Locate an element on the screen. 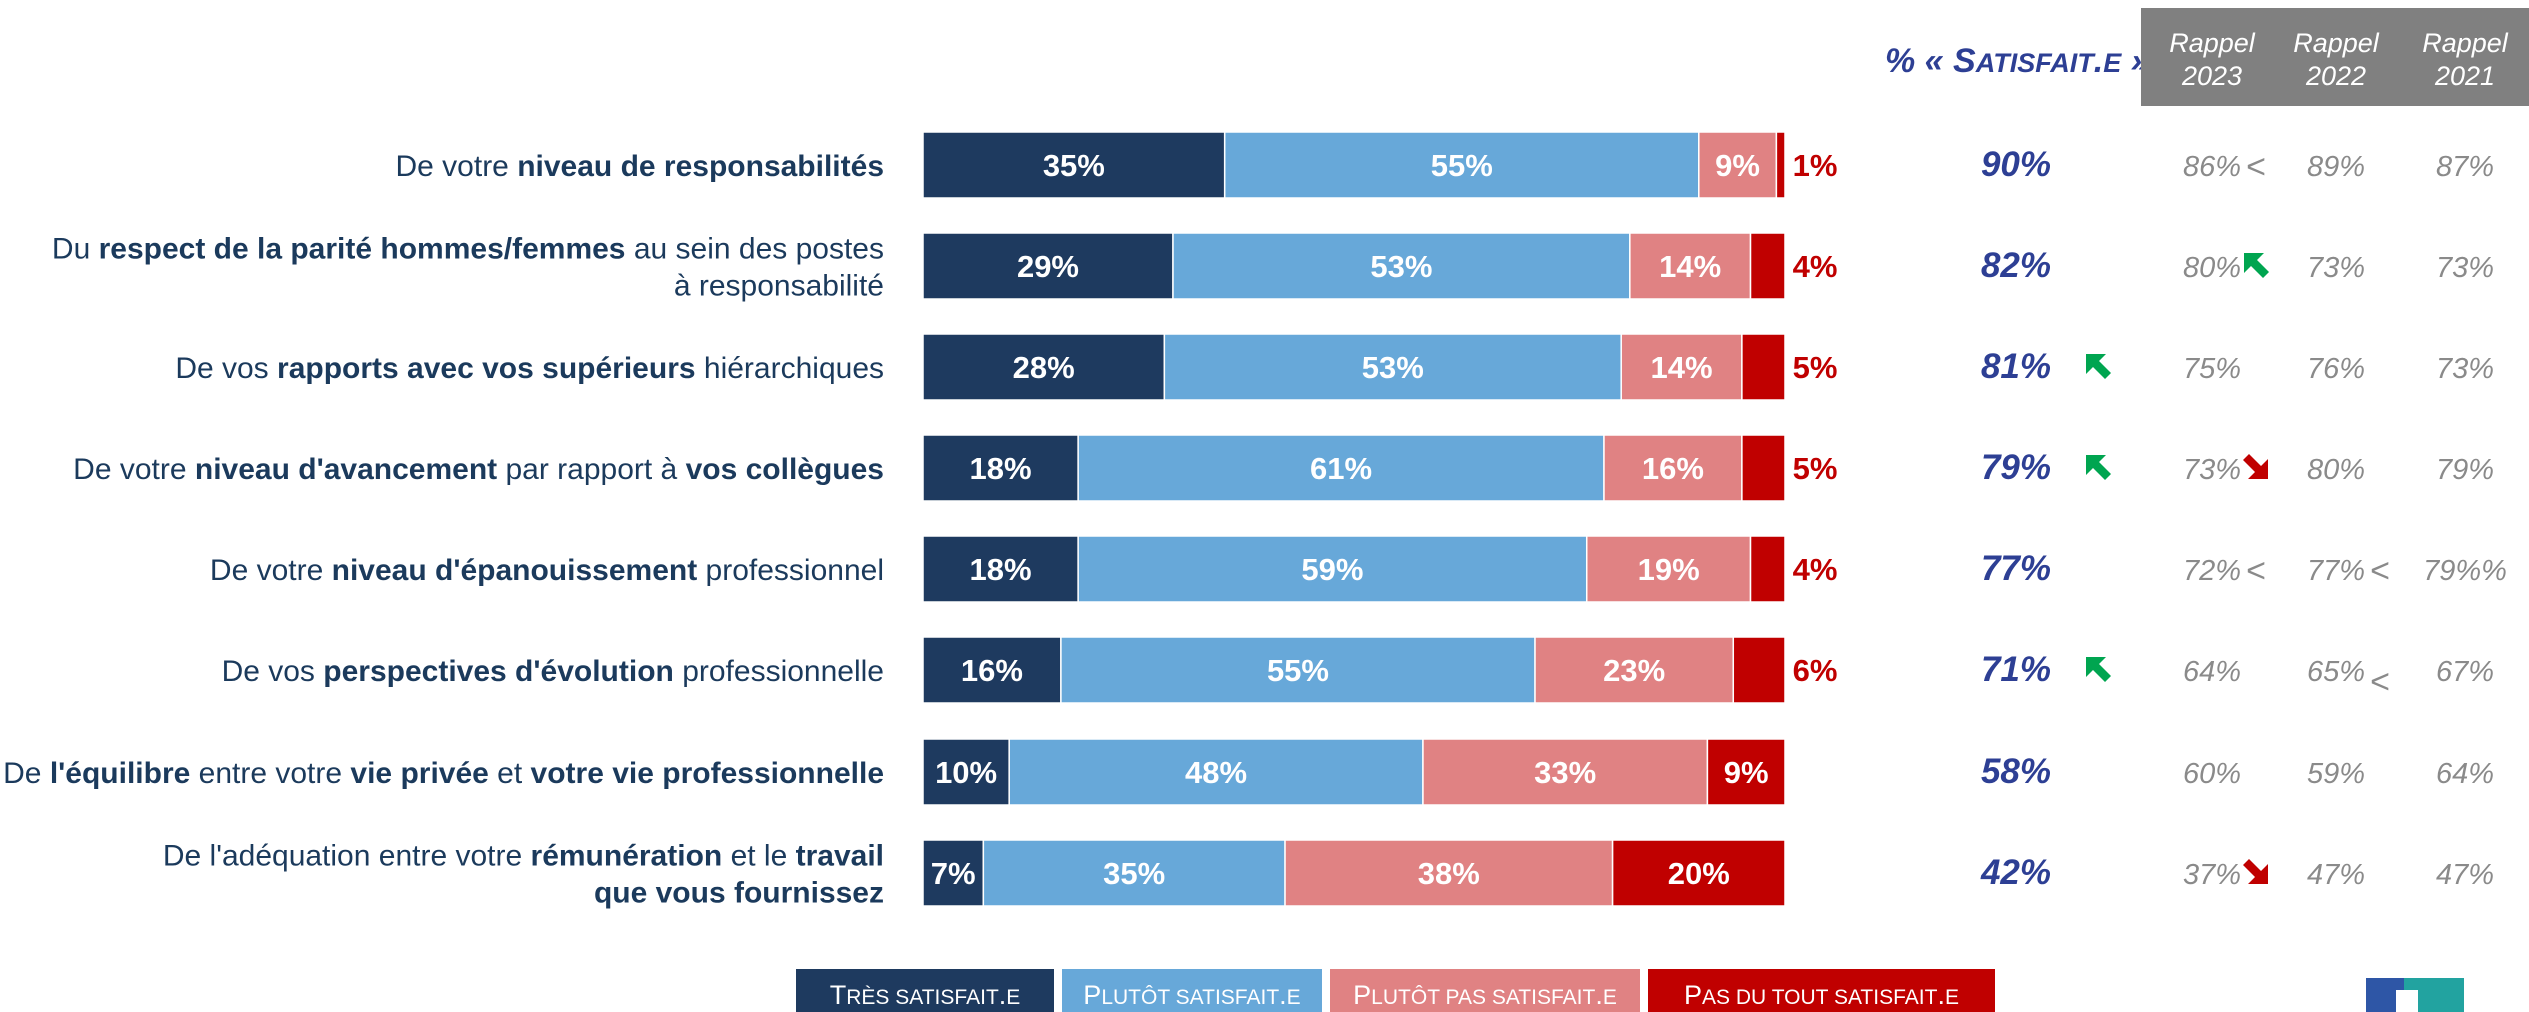  bar-value-label: 38% is located at coordinates (1449, 873).